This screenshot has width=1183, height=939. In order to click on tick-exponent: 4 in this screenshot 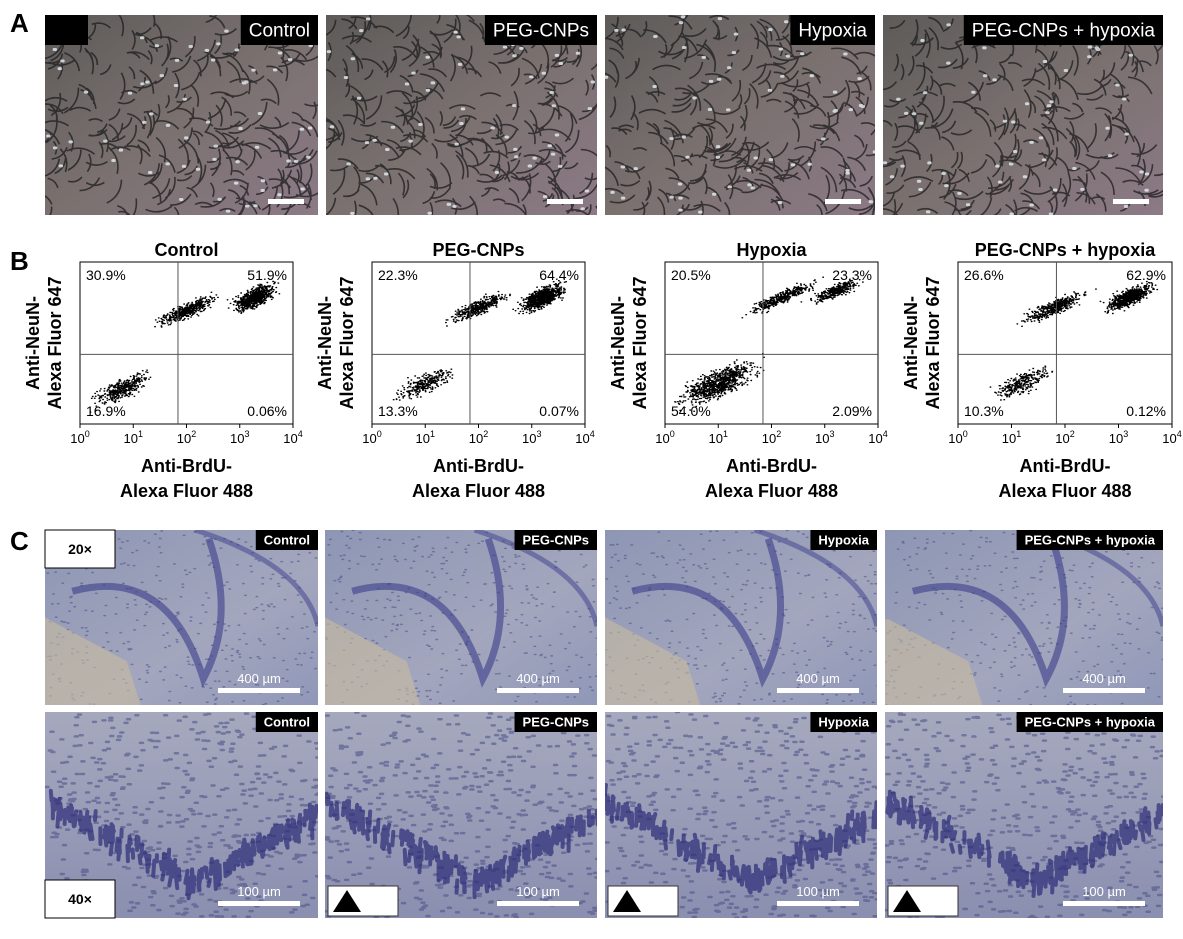, I will do `click(1179, 434)`.